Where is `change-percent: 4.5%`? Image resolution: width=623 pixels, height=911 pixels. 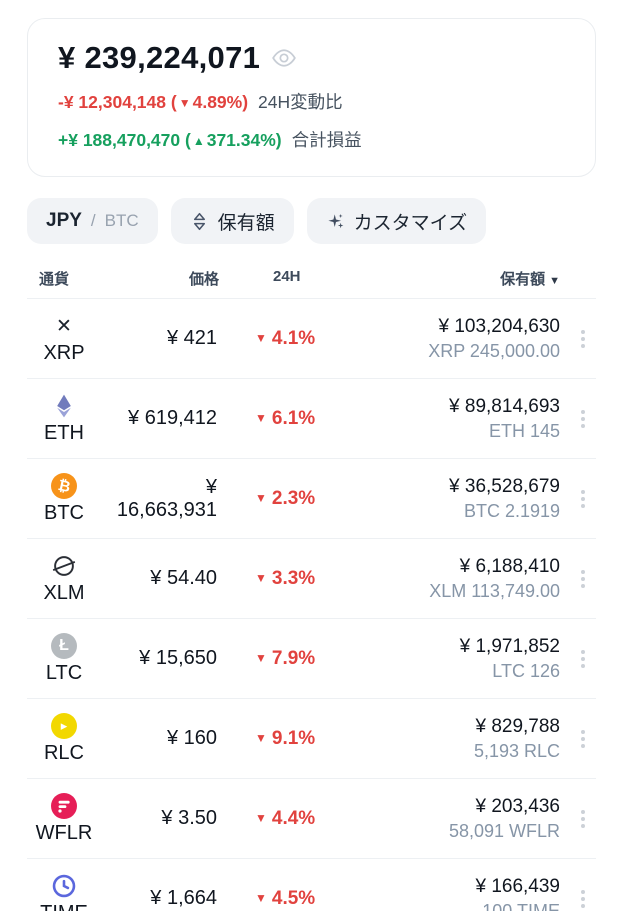 change-percent: 4.5% is located at coordinates (293, 898).